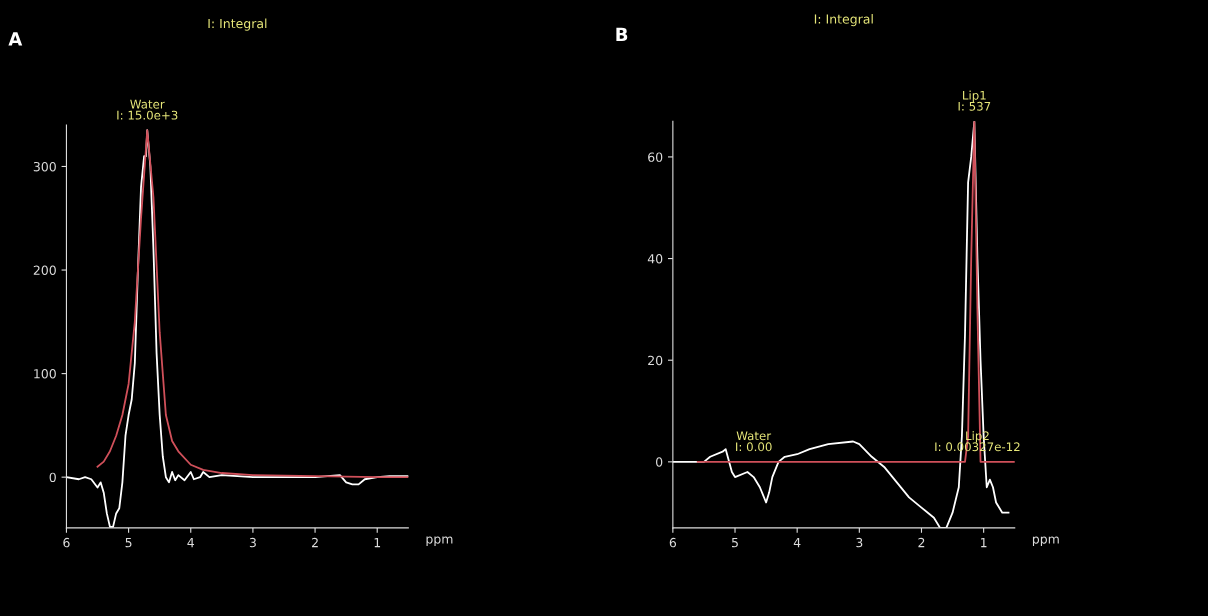  What do you see at coordinates (252, 304) in the screenshot?
I see `line-series` at bounding box center [252, 304].